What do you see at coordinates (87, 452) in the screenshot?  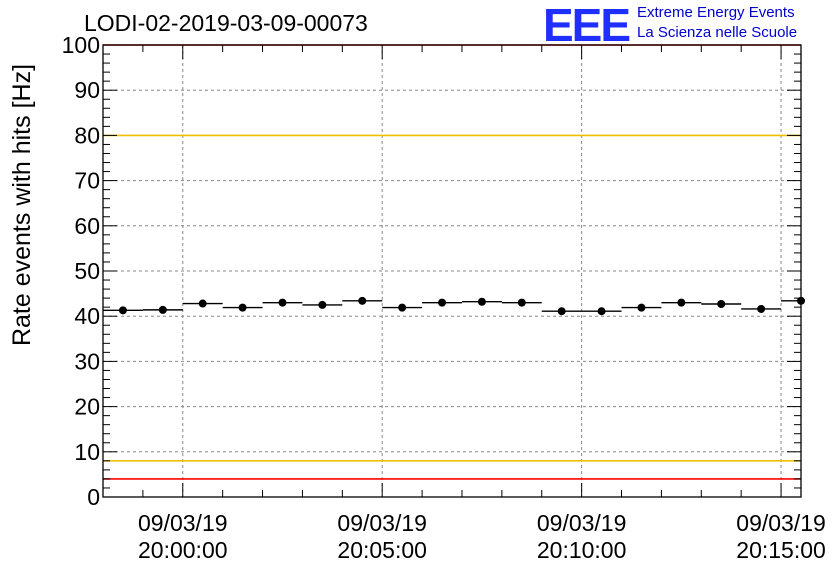 I see `y-tick-label: 10` at bounding box center [87, 452].